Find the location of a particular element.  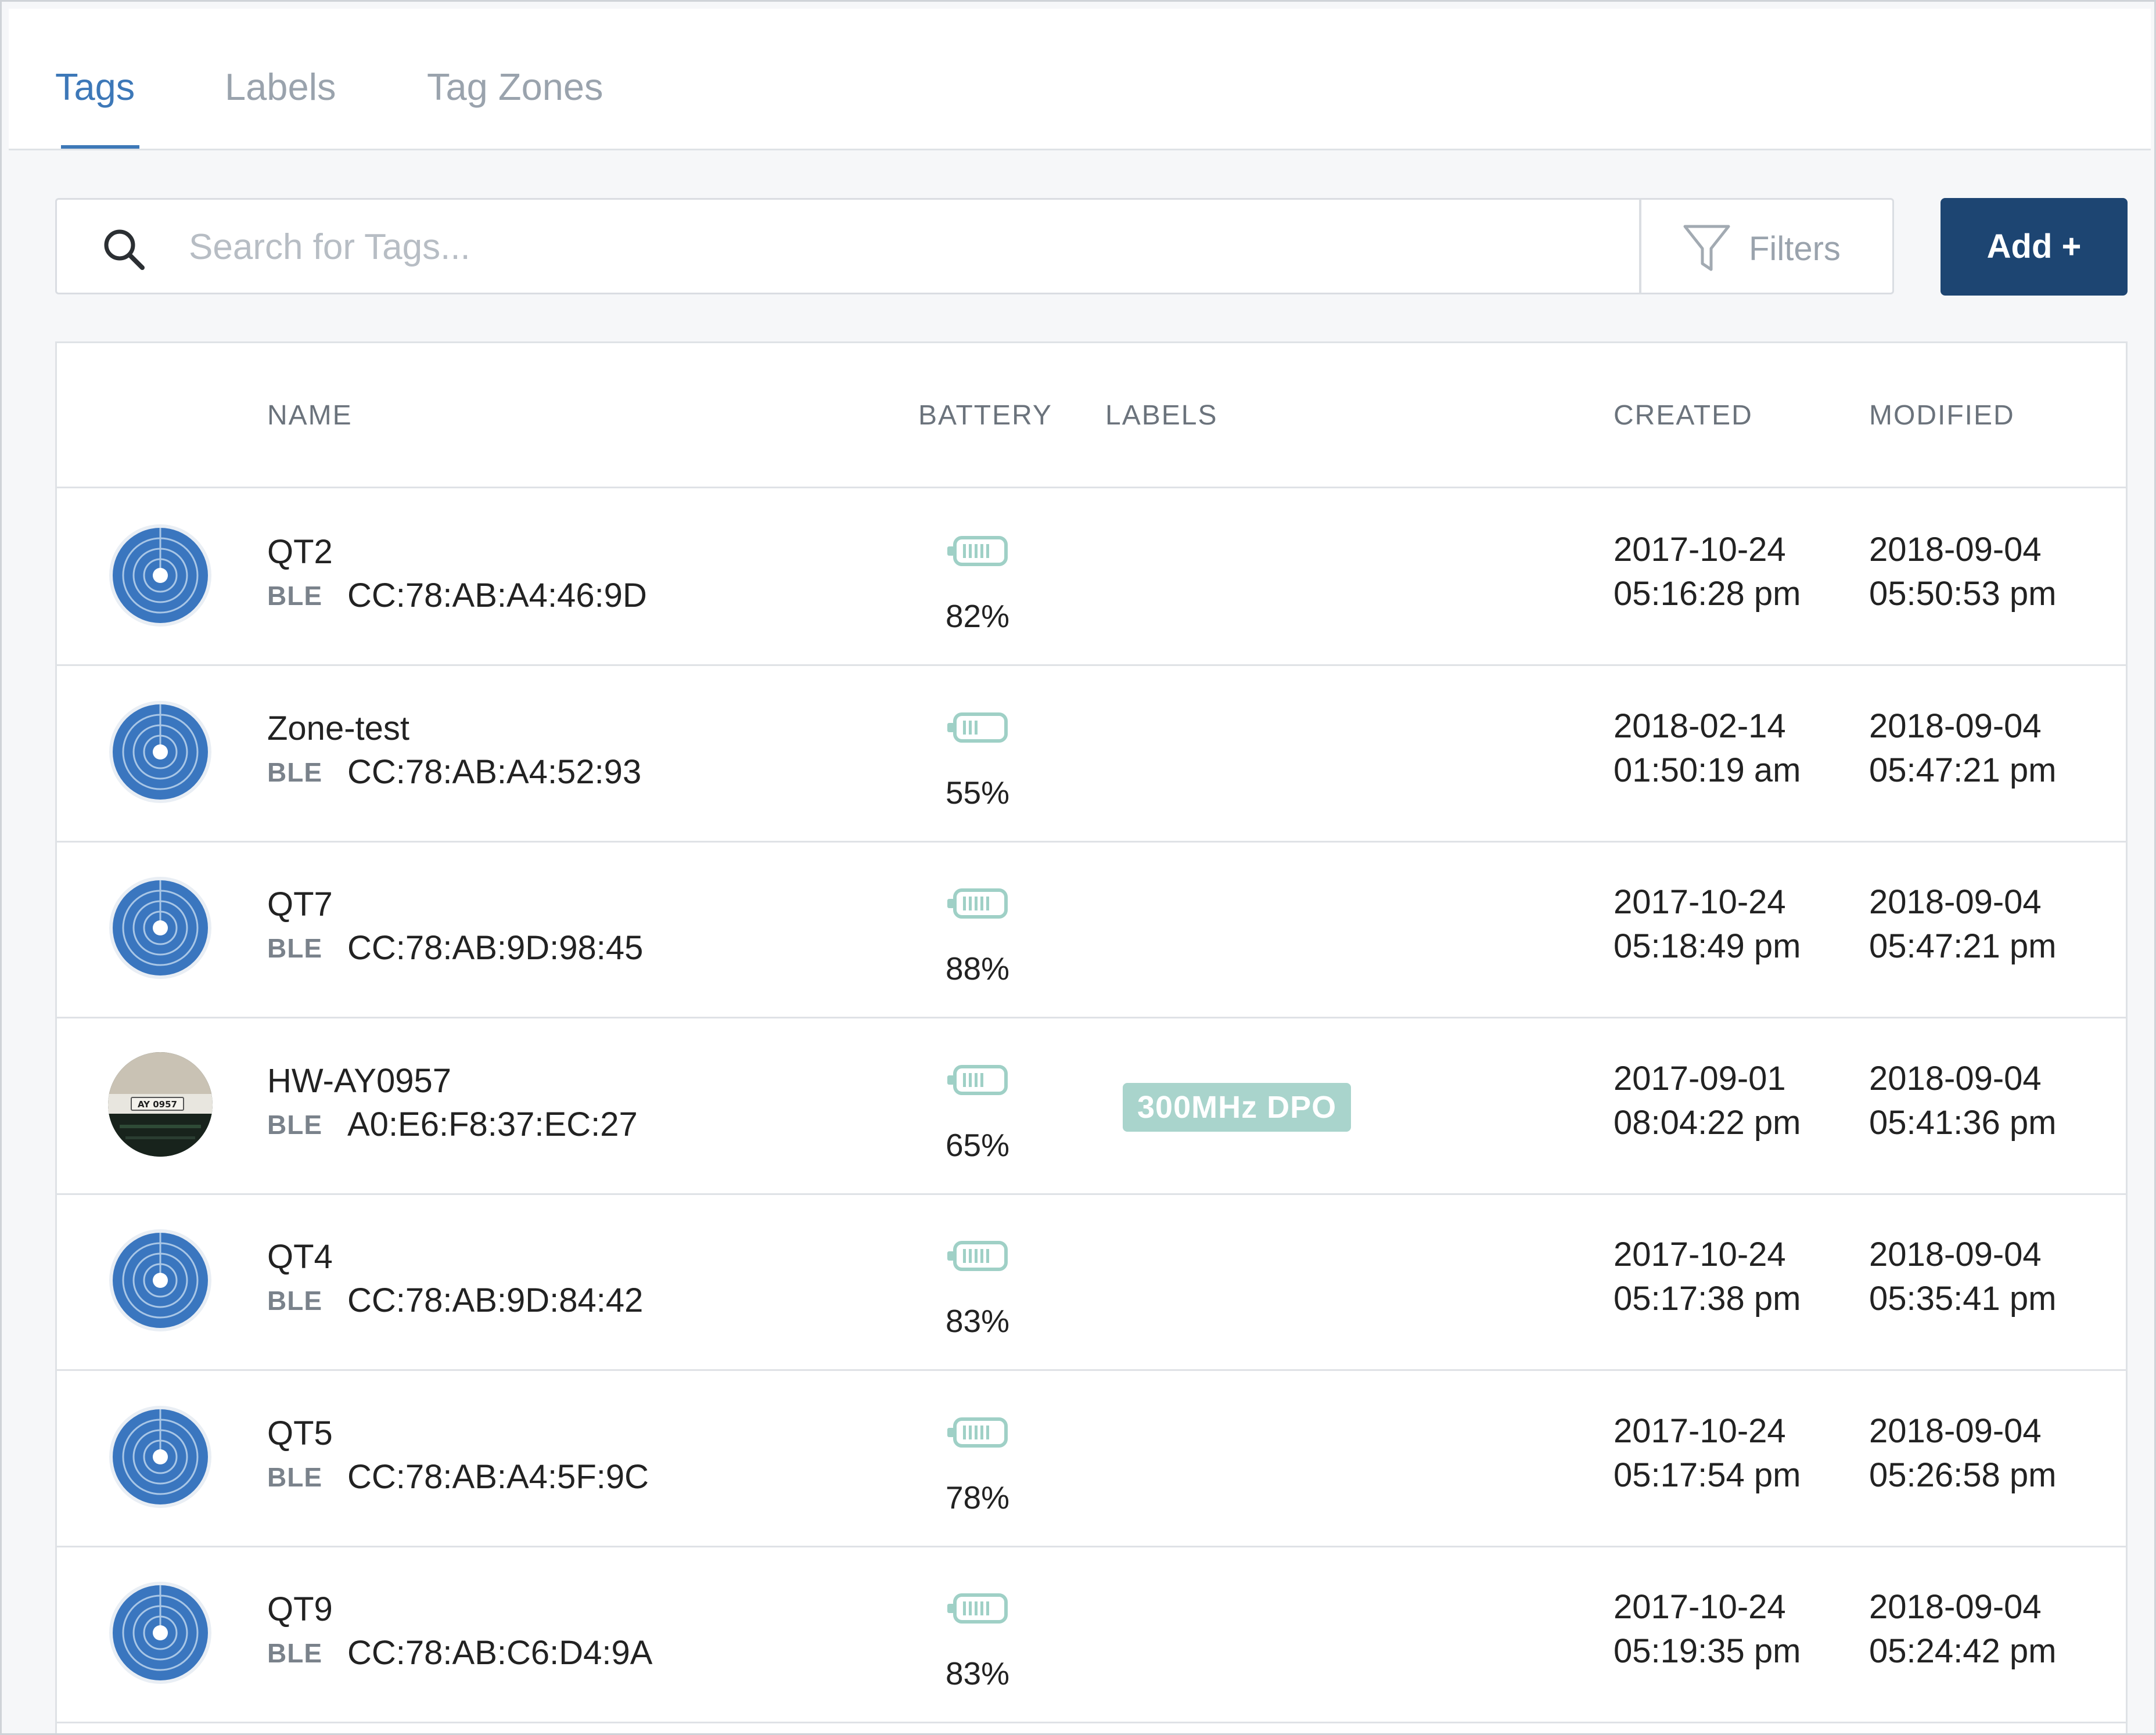

tab-bar: Tags Labels Tag Zones is located at coordinates (1080, 79).